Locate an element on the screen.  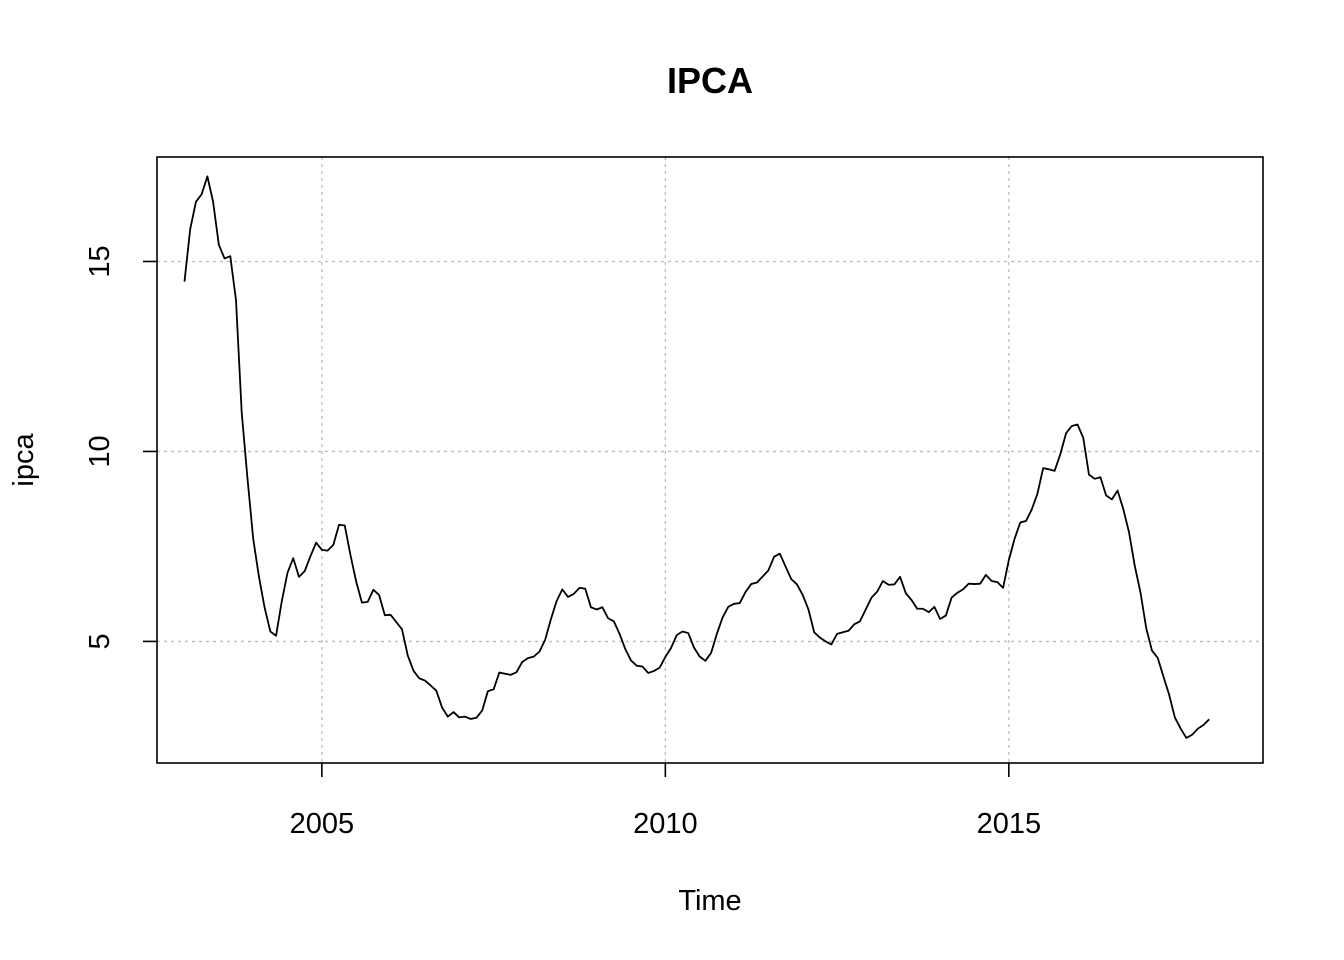
y-tick-label: 15 is located at coordinates (100, 261).